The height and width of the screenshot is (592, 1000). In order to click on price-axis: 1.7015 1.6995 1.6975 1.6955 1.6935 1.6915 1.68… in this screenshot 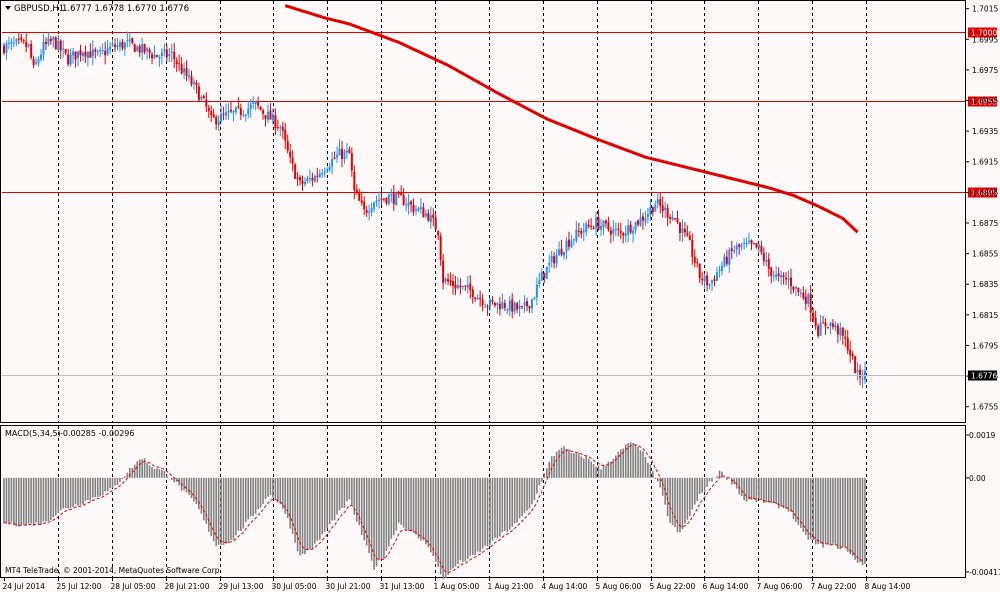, I will do `click(981, 208)`.